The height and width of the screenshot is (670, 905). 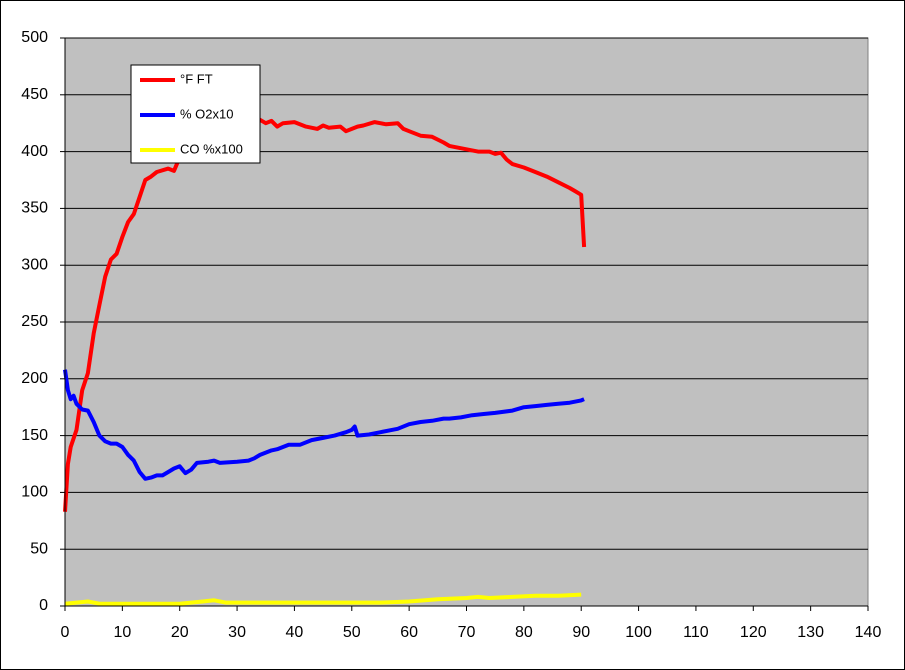 What do you see at coordinates (206, 113) in the screenshot?
I see `legend-label: % O2x10` at bounding box center [206, 113].